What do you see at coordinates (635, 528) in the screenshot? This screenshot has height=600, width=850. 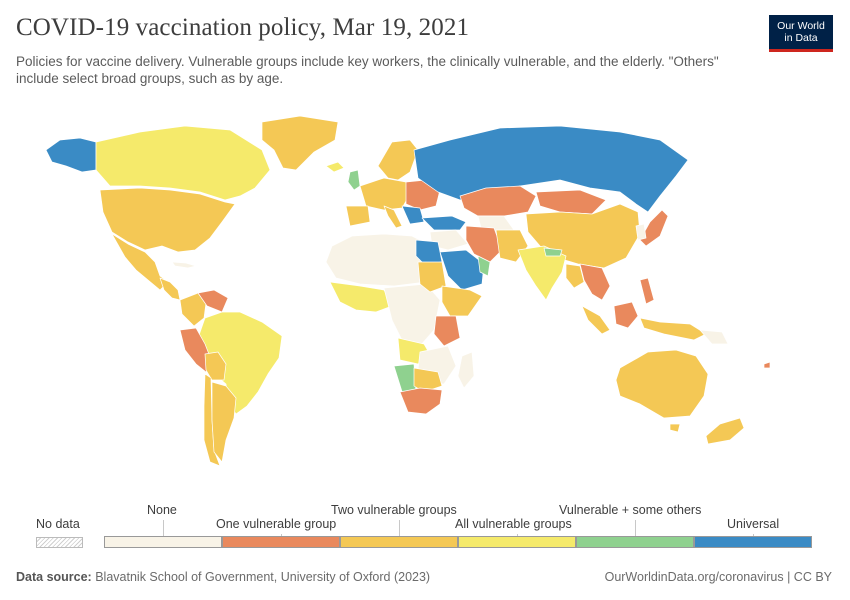 I see `legend-tick-some` at bounding box center [635, 528].